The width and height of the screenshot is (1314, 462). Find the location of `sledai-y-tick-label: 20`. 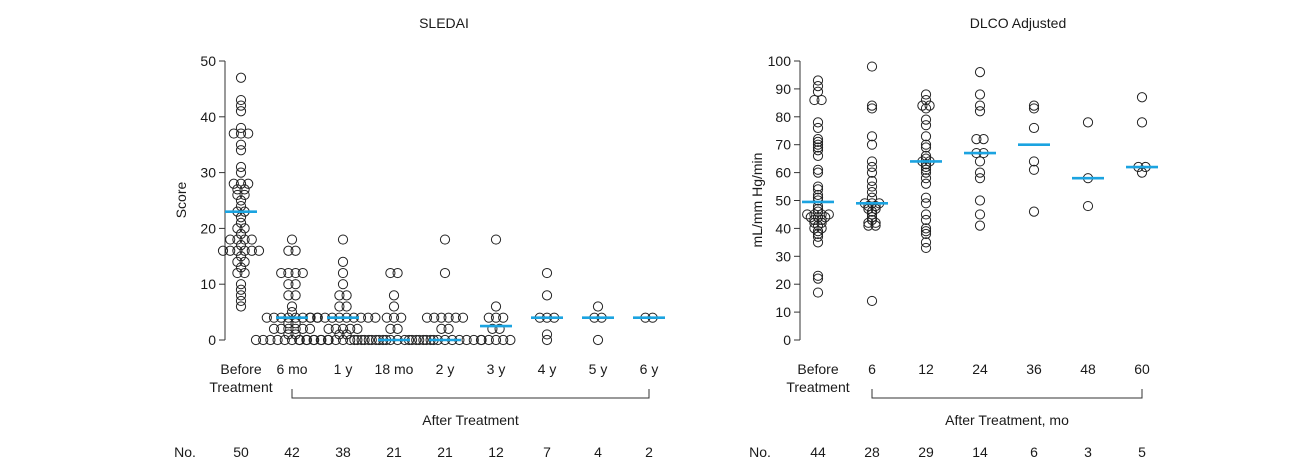

sledai-y-tick-label: 20 is located at coordinates (208, 228).